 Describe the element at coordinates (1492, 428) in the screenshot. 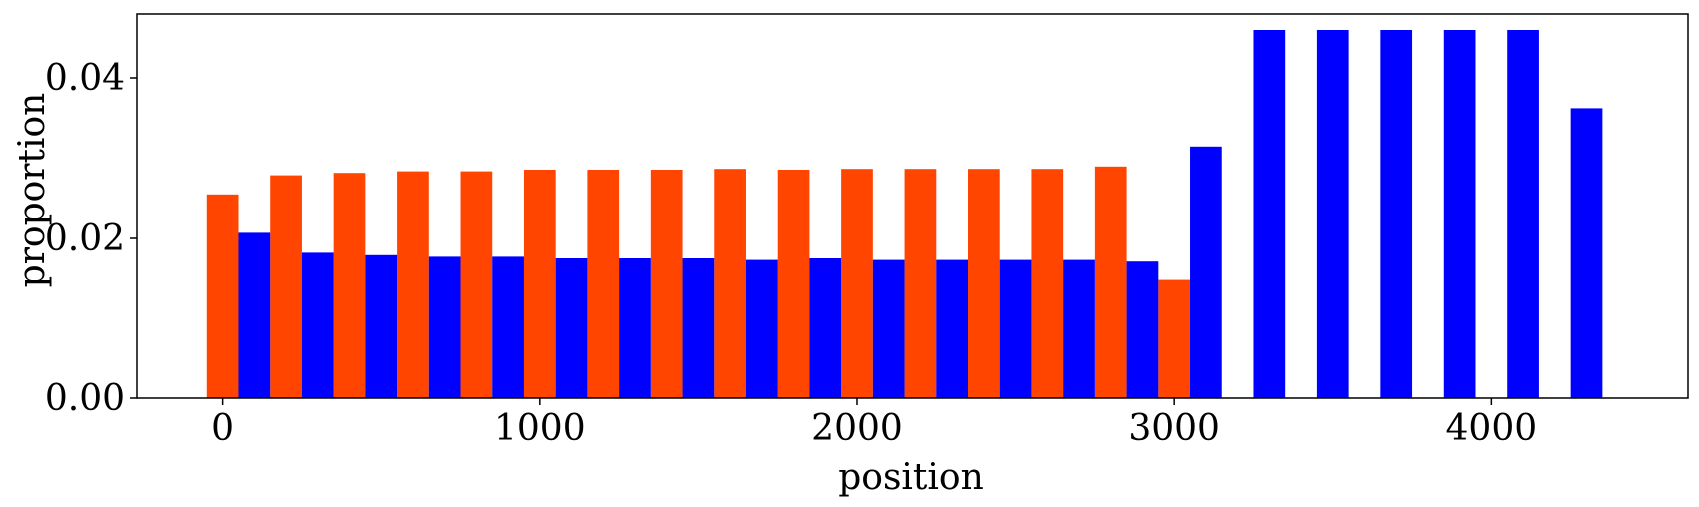

I see `x-tick-label: 4000` at that location.